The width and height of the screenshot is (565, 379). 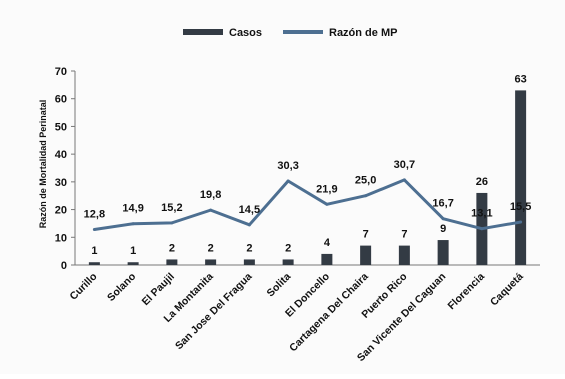 I want to click on line-label: 25,0, so click(x=365, y=181).